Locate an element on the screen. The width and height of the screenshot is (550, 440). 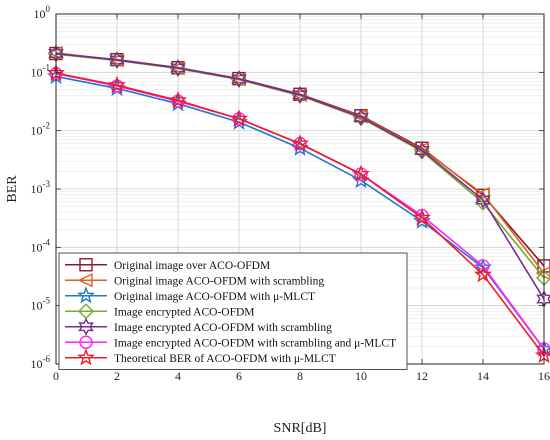
legend-label: Original image ACO-OFDM with scrambling is located at coordinates (219, 281).